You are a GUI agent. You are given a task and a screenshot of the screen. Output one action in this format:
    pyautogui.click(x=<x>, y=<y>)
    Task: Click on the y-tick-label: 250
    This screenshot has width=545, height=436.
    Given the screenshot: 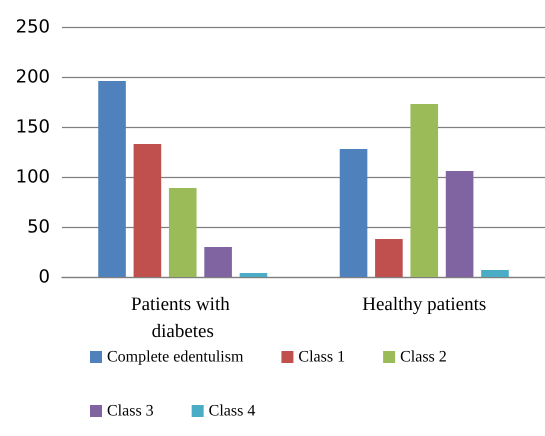 What is the action you would take?
    pyautogui.click(x=33, y=27)
    